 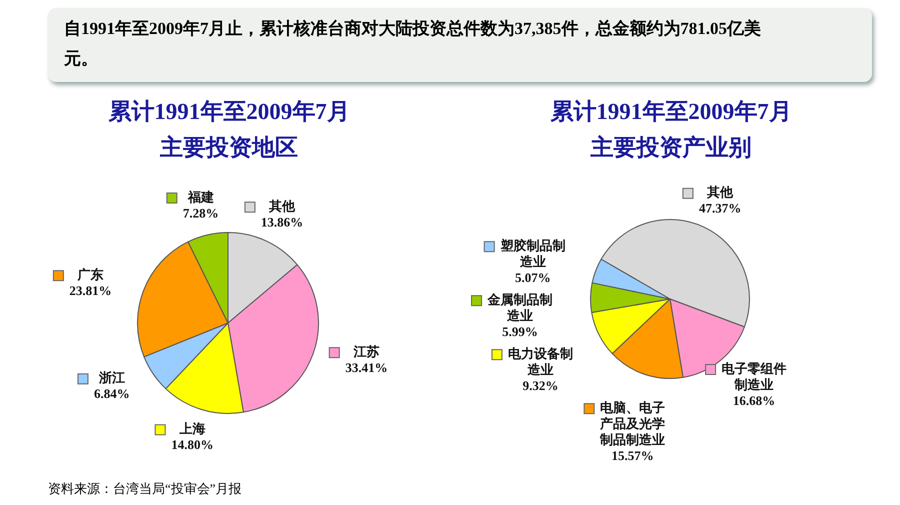 I want to click on data-label: 14.80%, so click(x=192, y=444).